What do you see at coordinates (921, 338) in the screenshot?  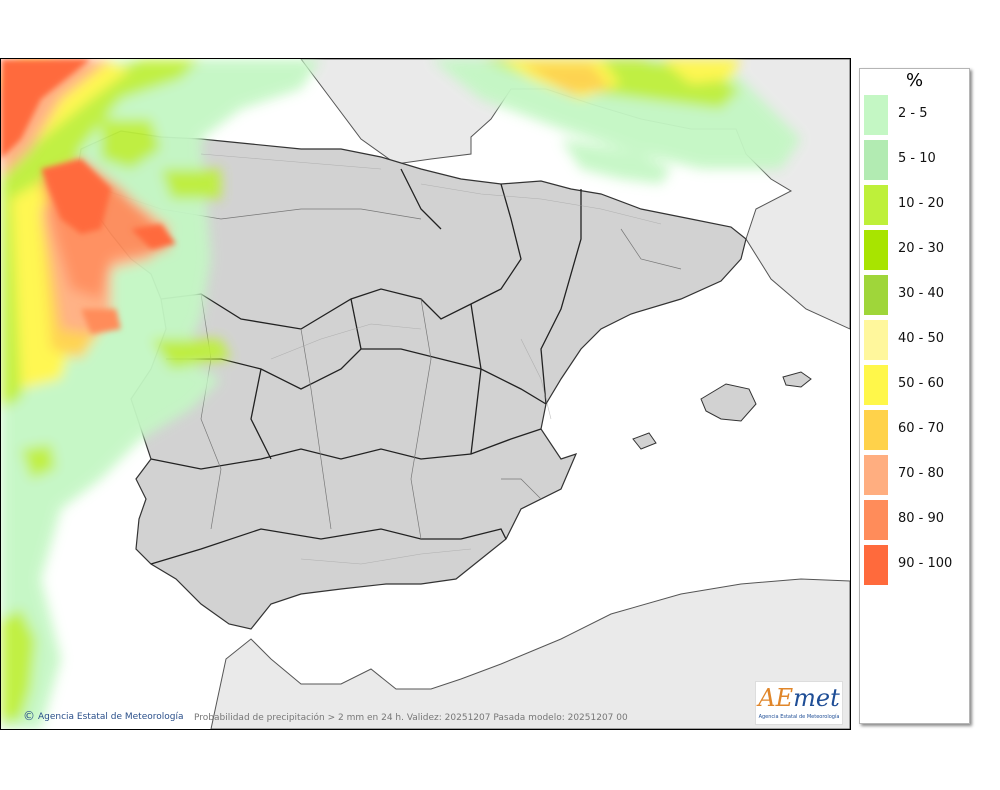 I see `legend-label: 40 - 50` at bounding box center [921, 338].